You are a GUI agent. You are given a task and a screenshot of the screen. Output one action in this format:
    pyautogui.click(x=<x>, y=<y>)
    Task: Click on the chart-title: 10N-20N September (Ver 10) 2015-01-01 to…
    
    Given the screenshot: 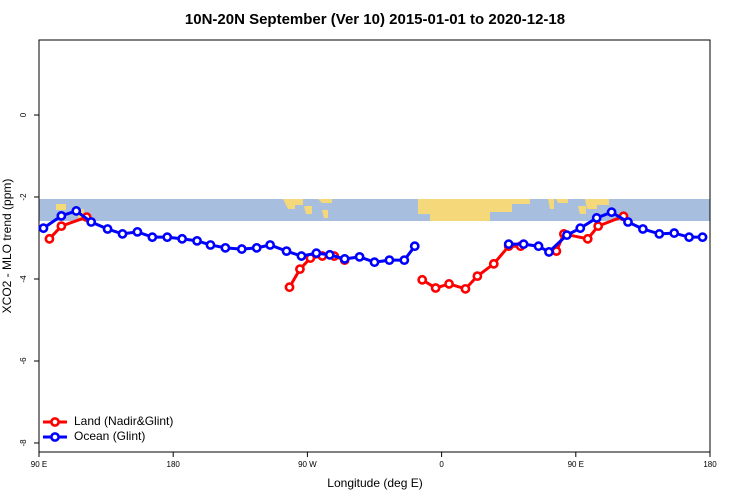 What is the action you would take?
    pyautogui.click(x=375, y=19)
    